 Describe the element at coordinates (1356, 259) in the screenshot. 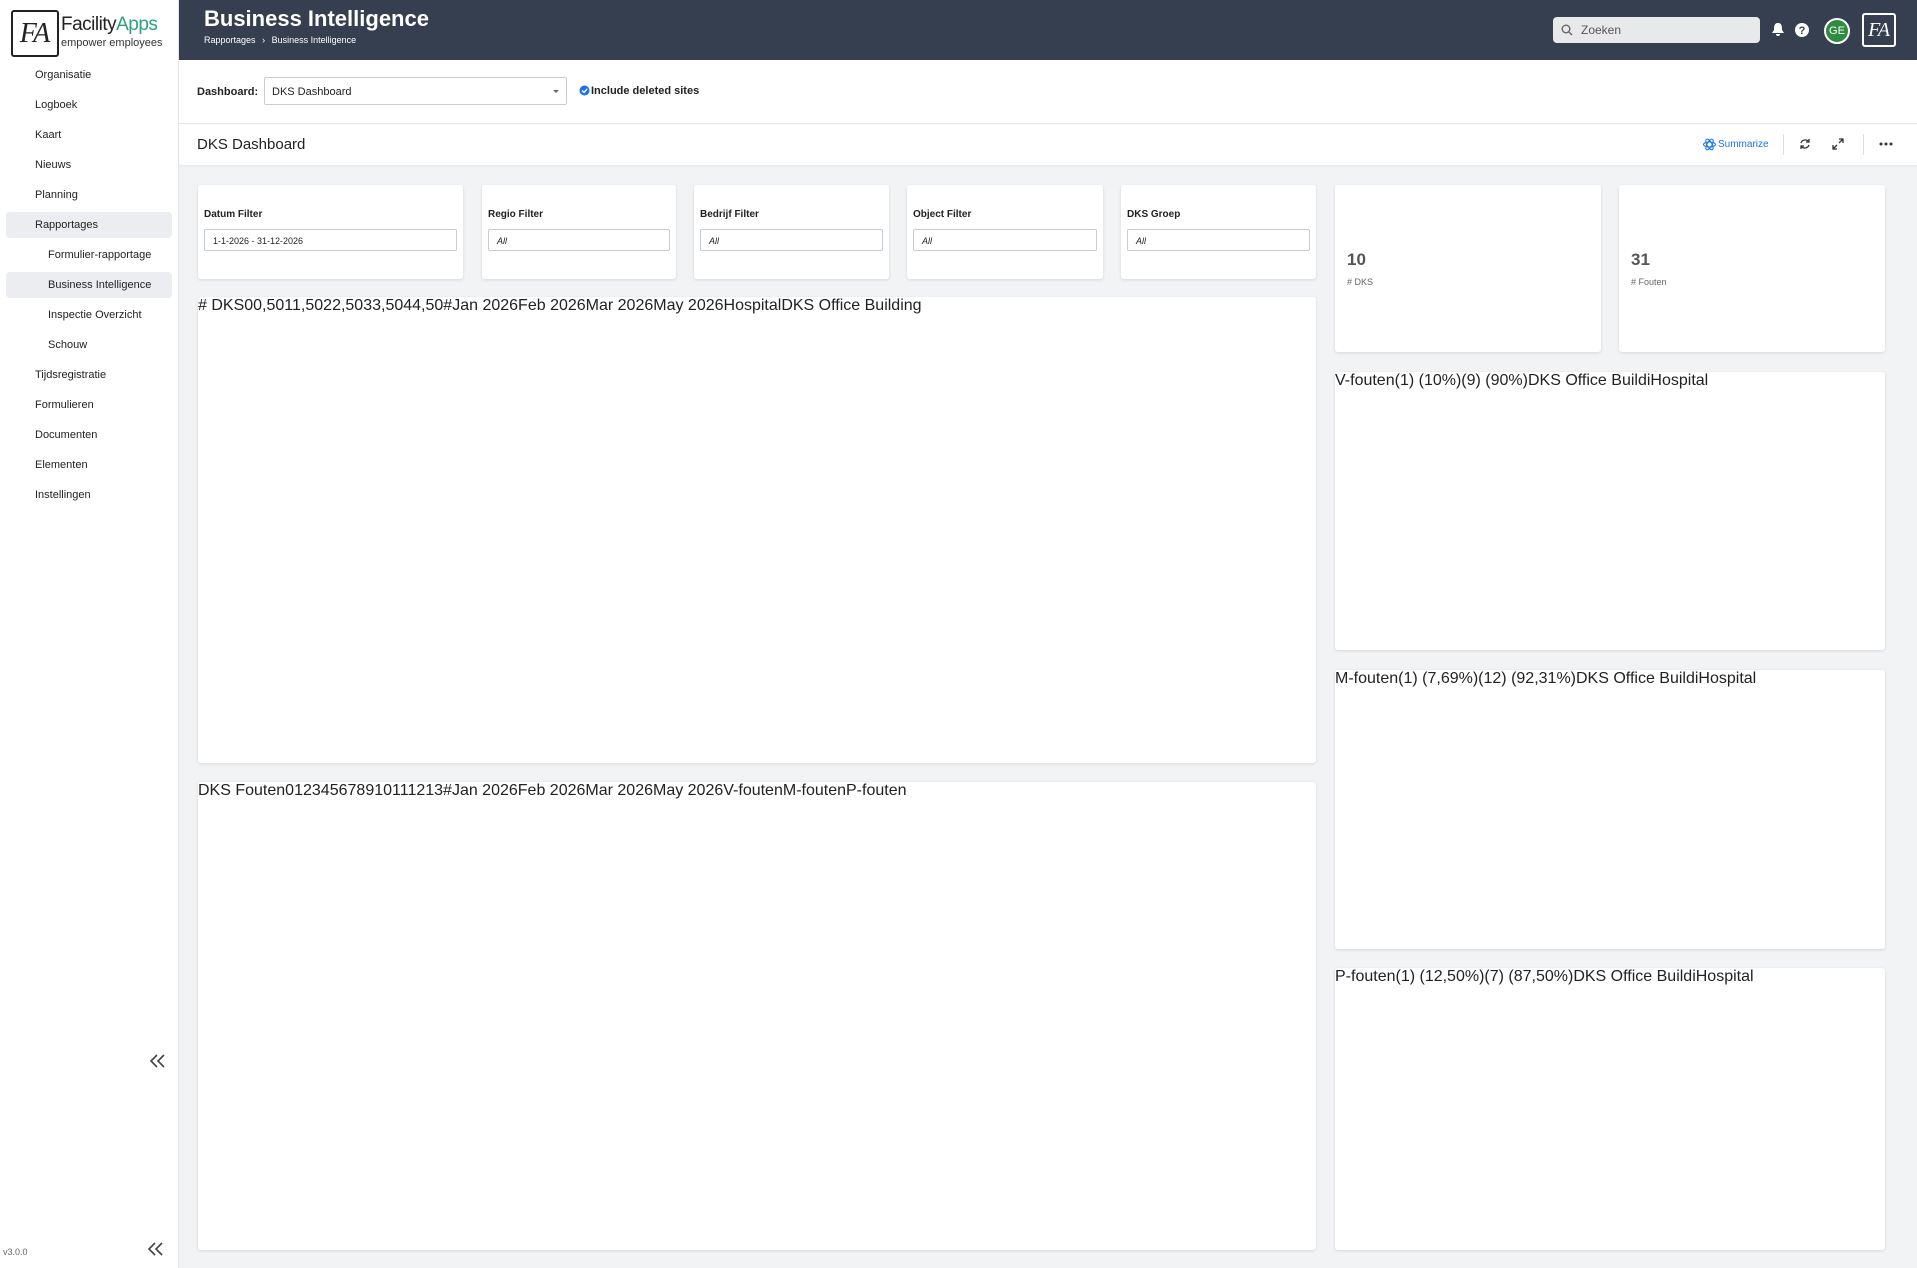

I see `kpi-value: 10` at that location.